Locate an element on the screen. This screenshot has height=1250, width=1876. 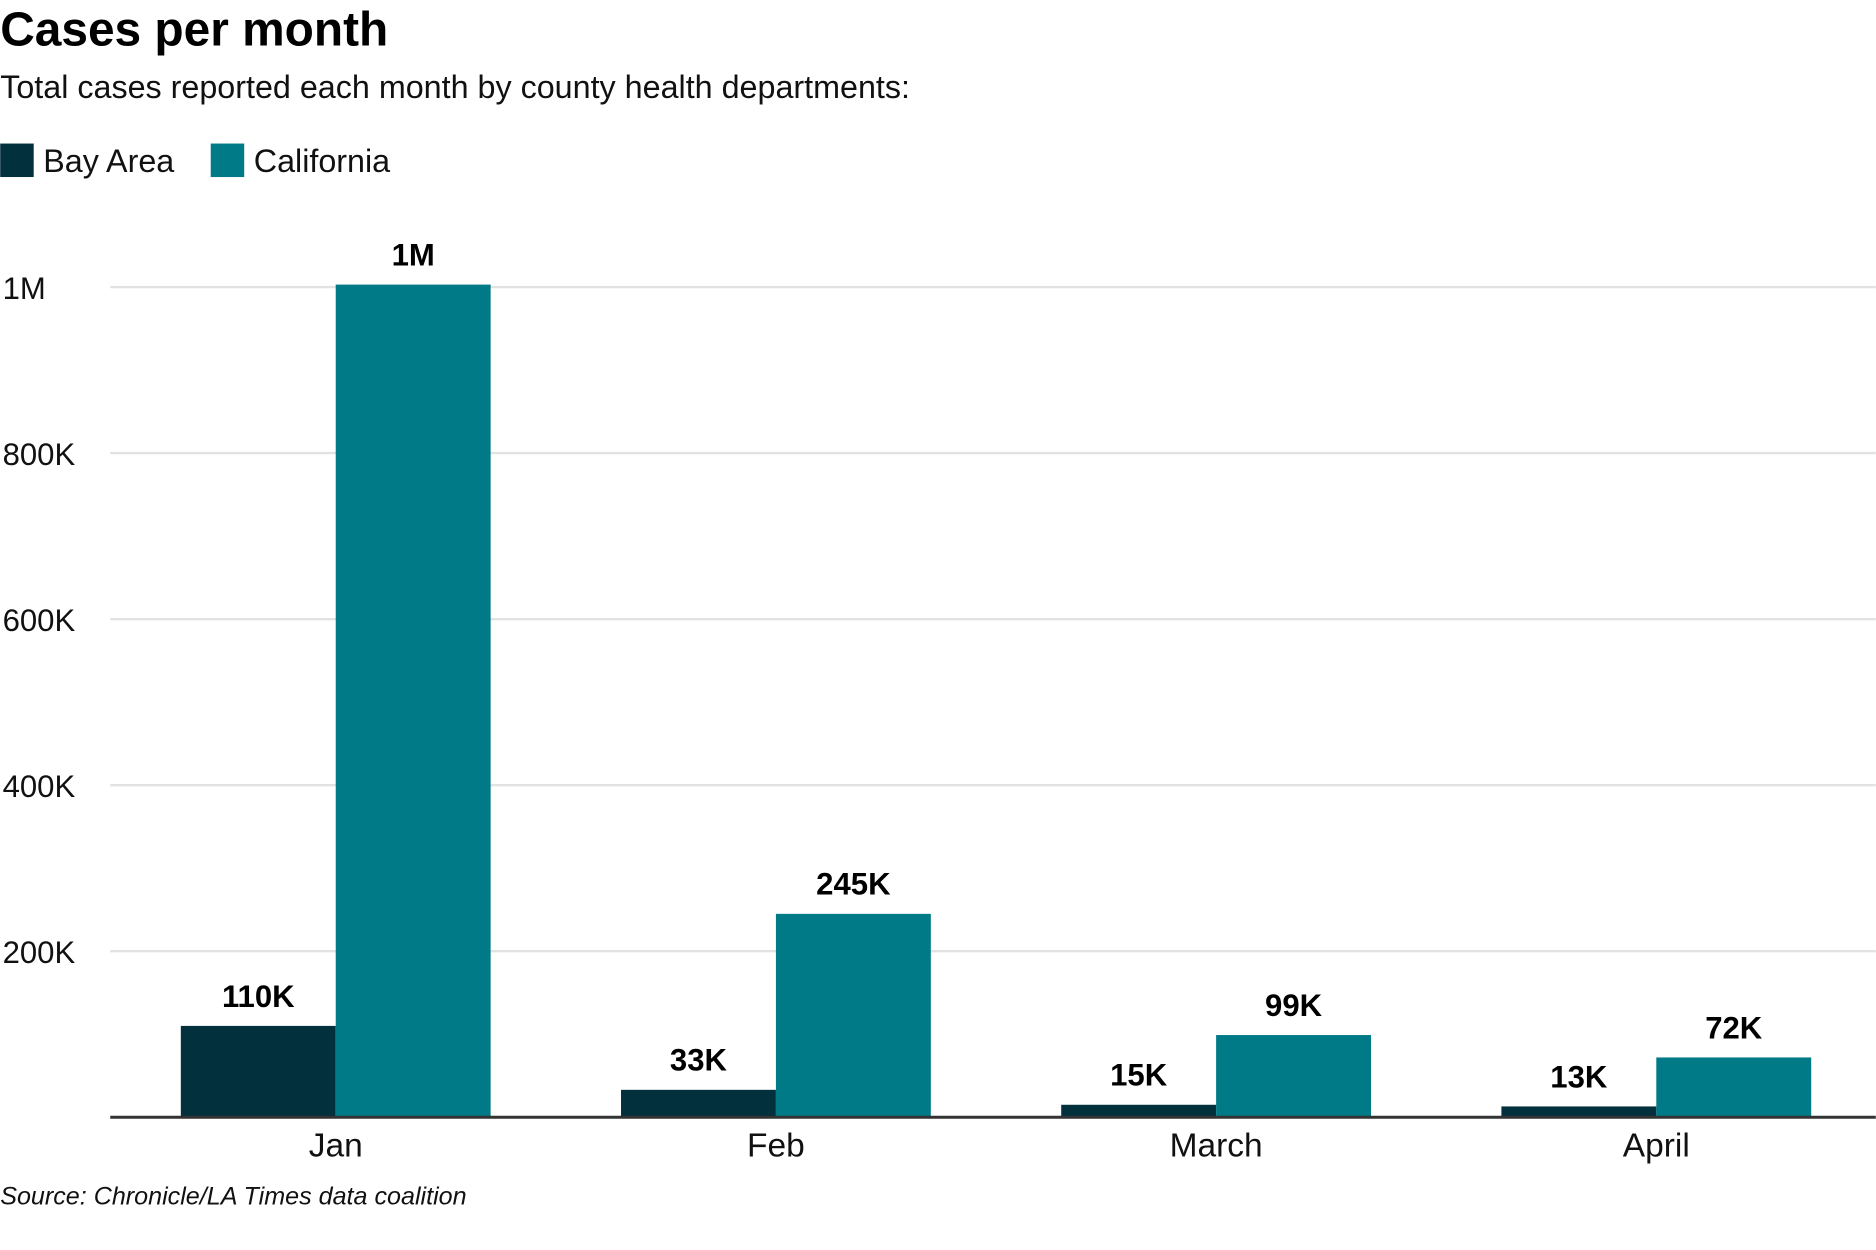
chart-title: Cases per month is located at coordinates (194, 29).